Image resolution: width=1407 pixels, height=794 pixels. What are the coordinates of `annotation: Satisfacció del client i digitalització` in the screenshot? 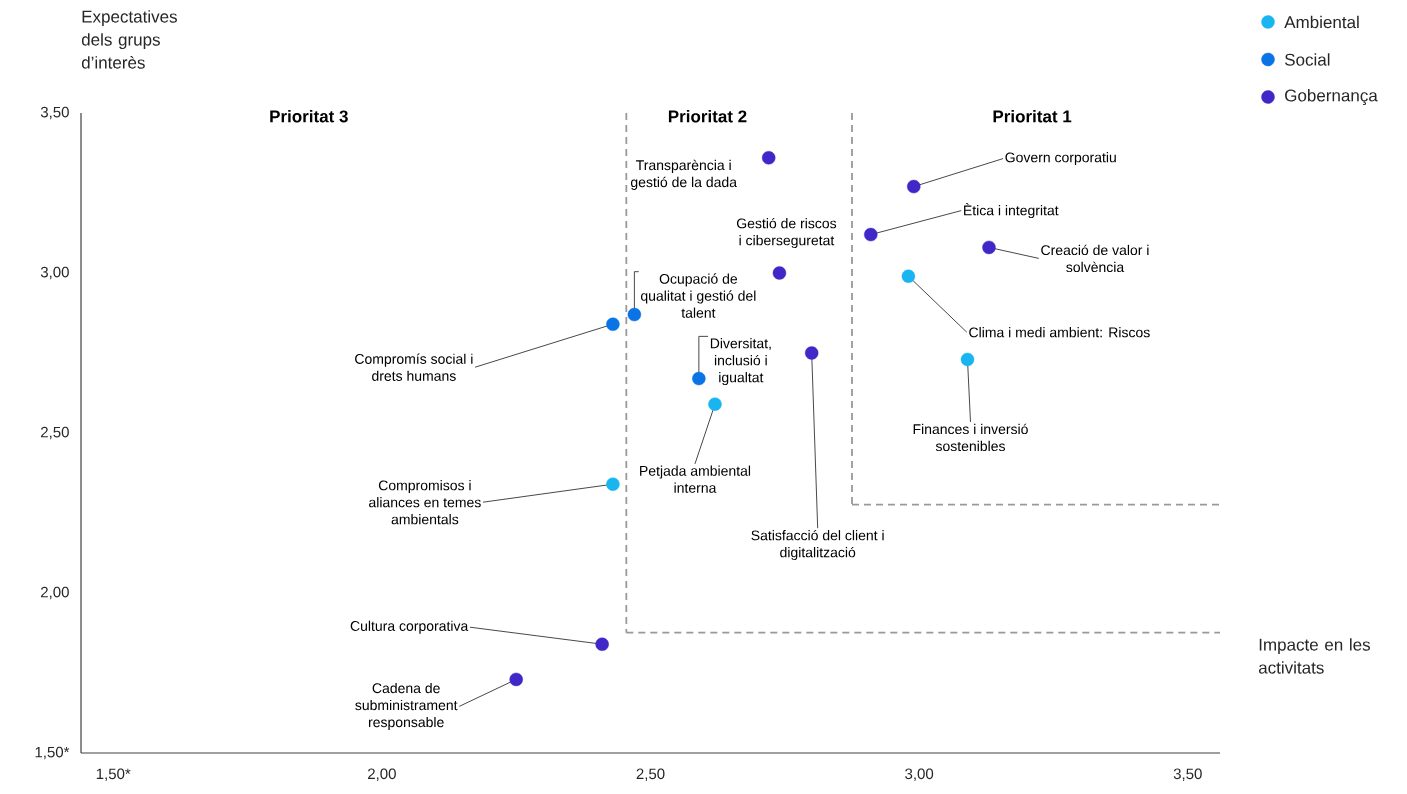 It's located at (817, 545).